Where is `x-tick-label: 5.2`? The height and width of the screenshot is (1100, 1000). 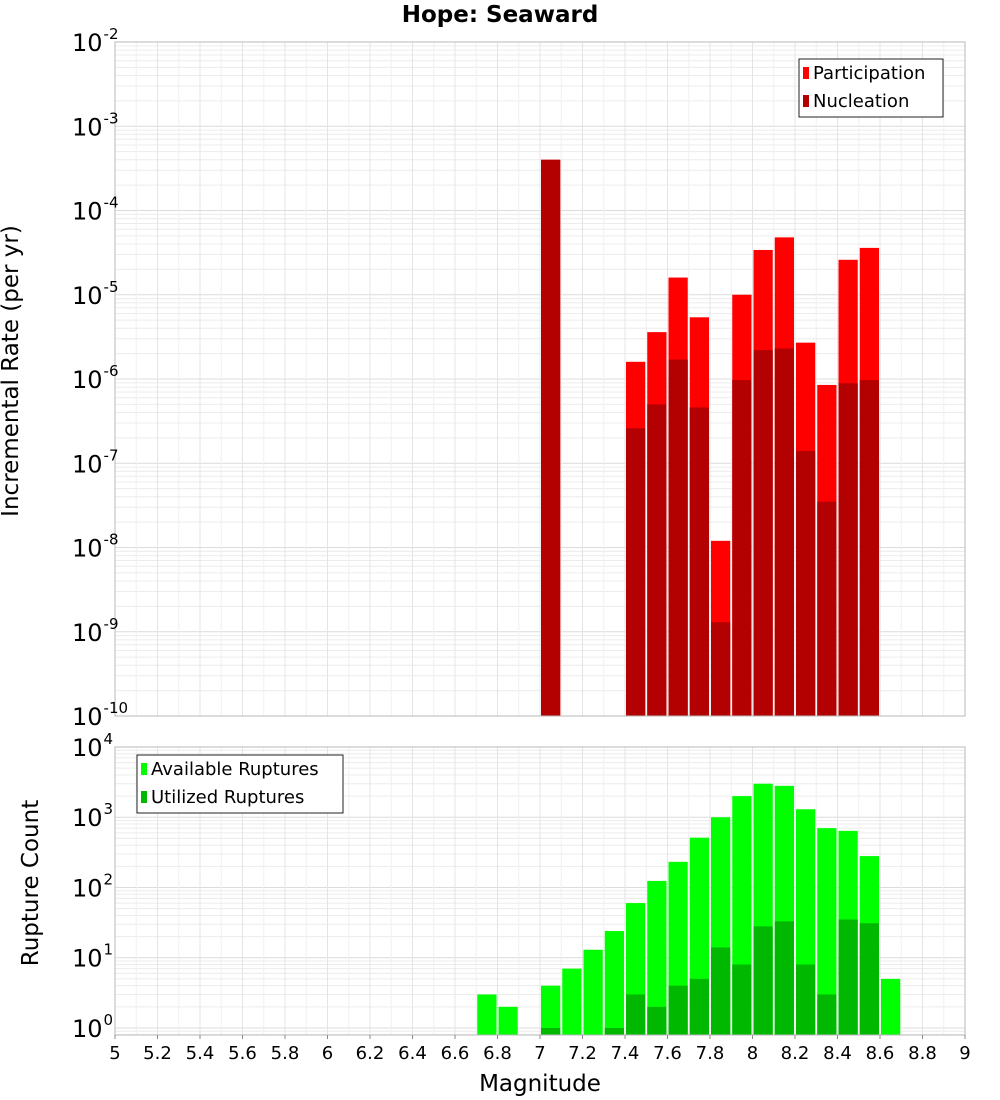
x-tick-label: 5.2 is located at coordinates (157, 1053).